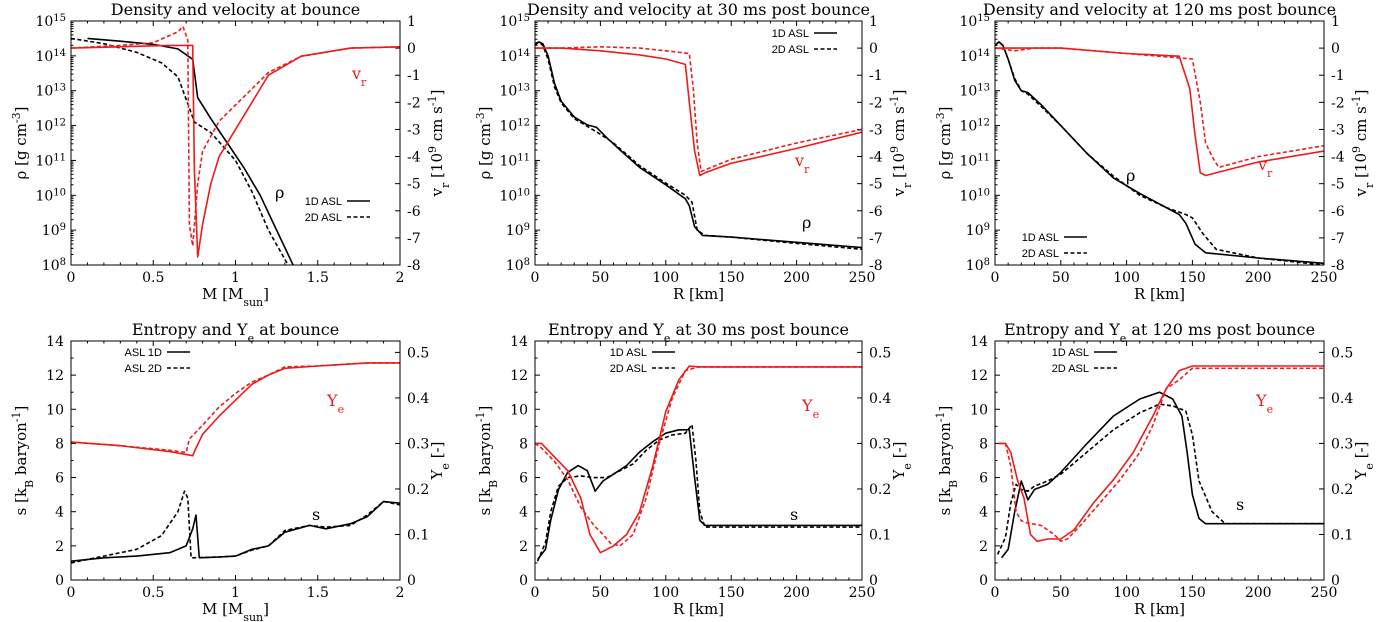 The height and width of the screenshot is (622, 1398). What do you see at coordinates (880, 353) in the screenshot?
I see `y2-tick-label: 0.5` at bounding box center [880, 353].